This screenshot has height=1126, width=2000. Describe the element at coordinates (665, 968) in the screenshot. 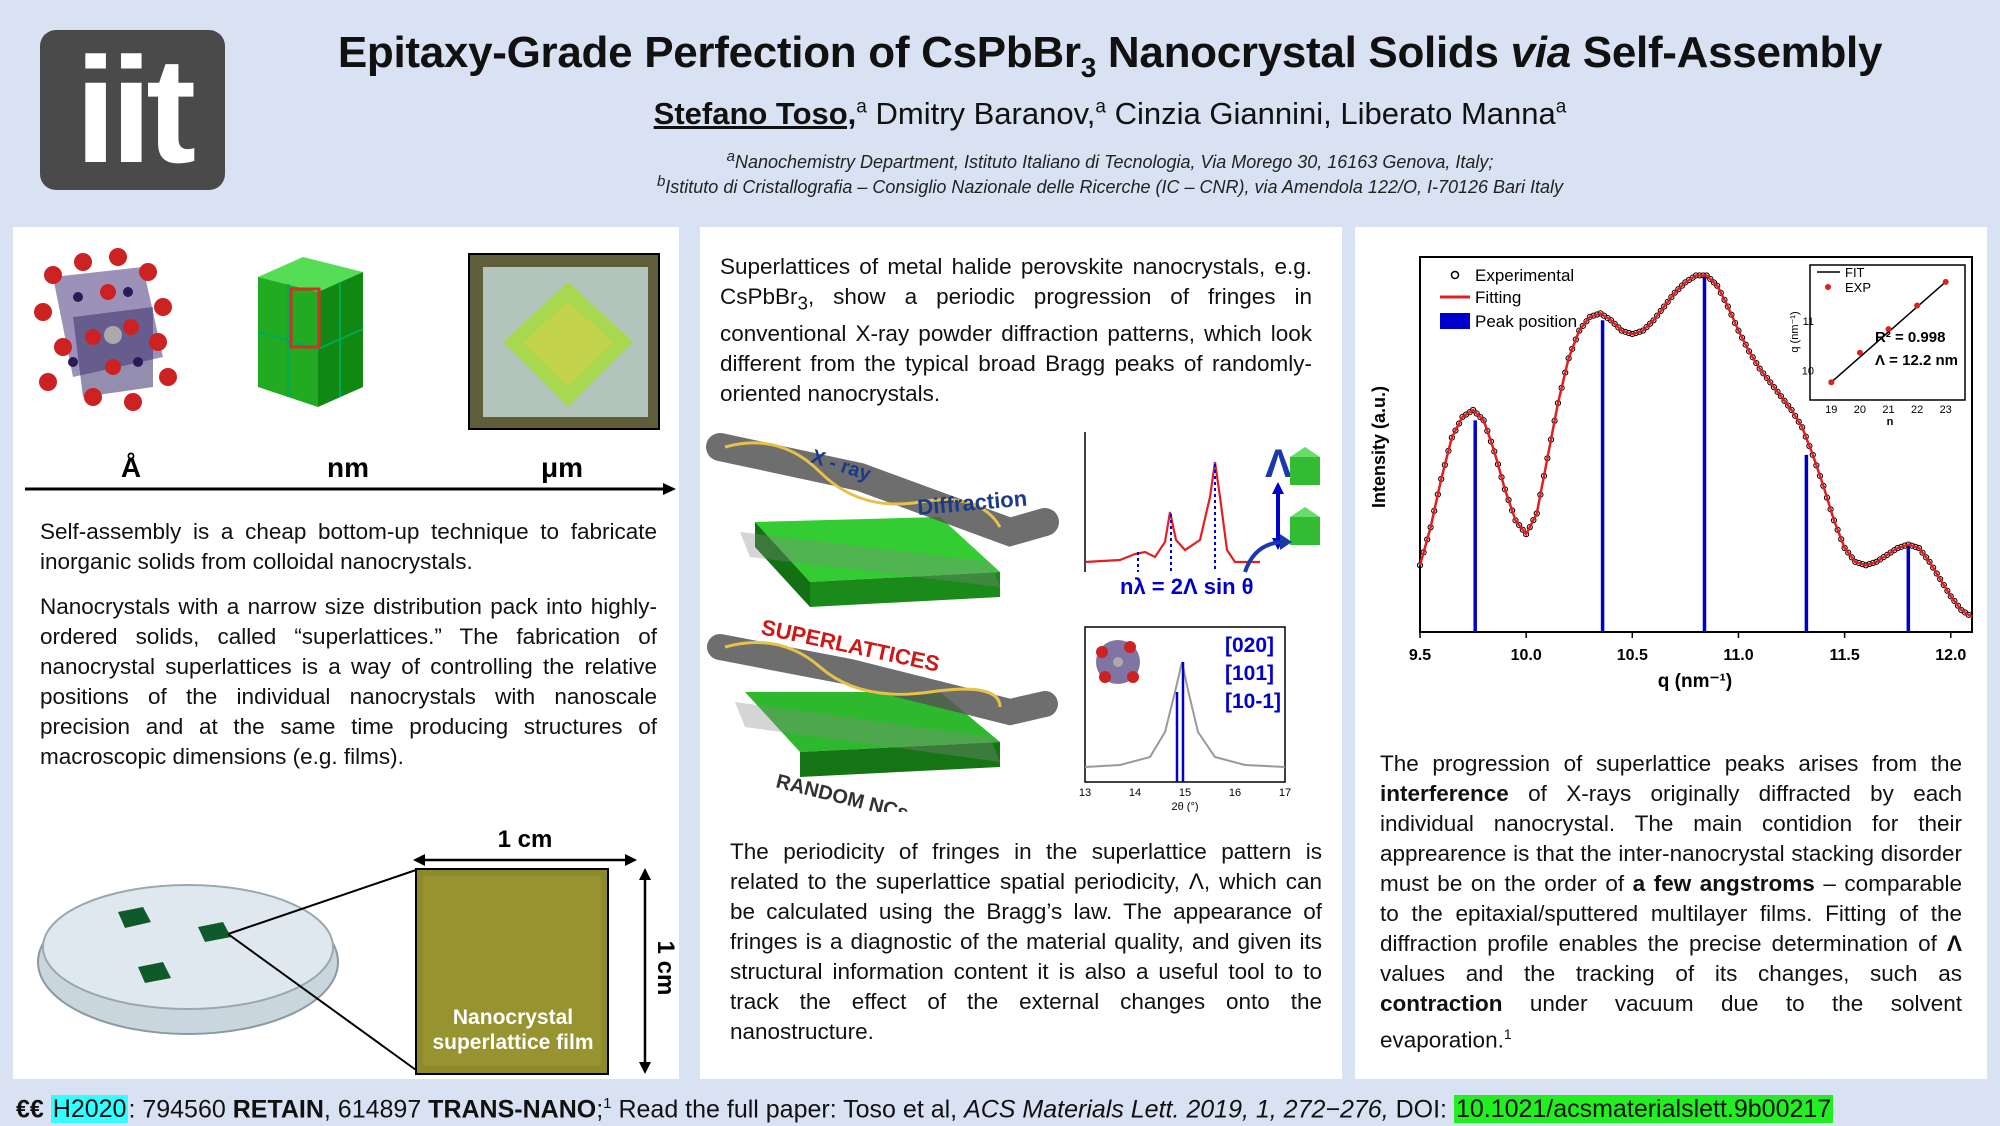

I see `dim-vertical: 1 cm` at that location.